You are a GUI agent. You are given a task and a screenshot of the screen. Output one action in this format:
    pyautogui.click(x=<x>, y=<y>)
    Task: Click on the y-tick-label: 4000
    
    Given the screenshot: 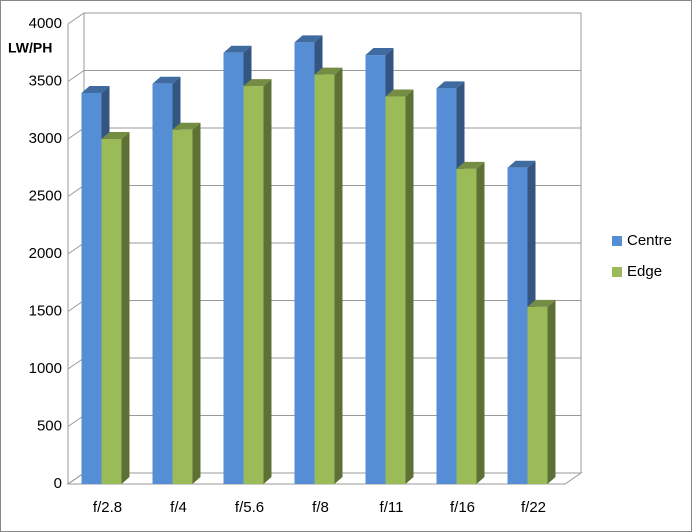 What is the action you would take?
    pyautogui.click(x=45, y=23)
    